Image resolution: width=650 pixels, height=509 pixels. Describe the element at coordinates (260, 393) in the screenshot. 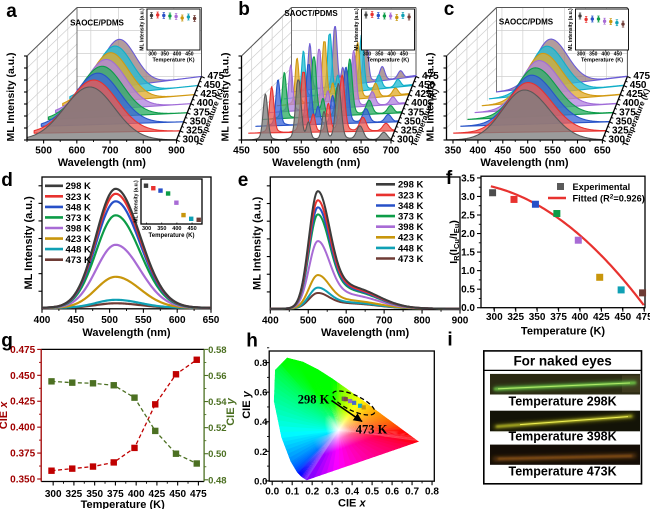

I see `svg-text: 0.6` at that location.